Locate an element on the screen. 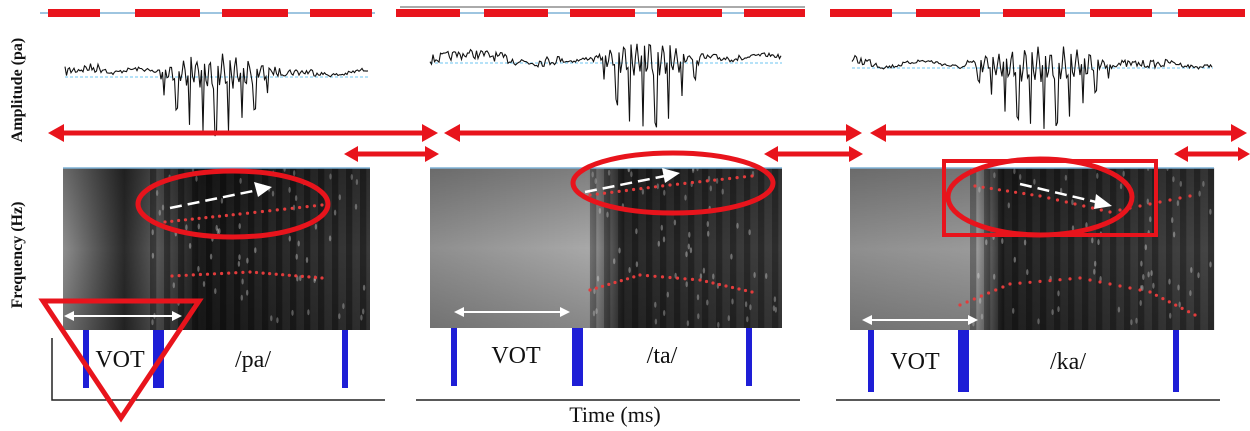 Image resolution: width=1250 pixels, height=431 pixels. amplitude-axis-label: Amplitude (pa) is located at coordinates (17, 90).